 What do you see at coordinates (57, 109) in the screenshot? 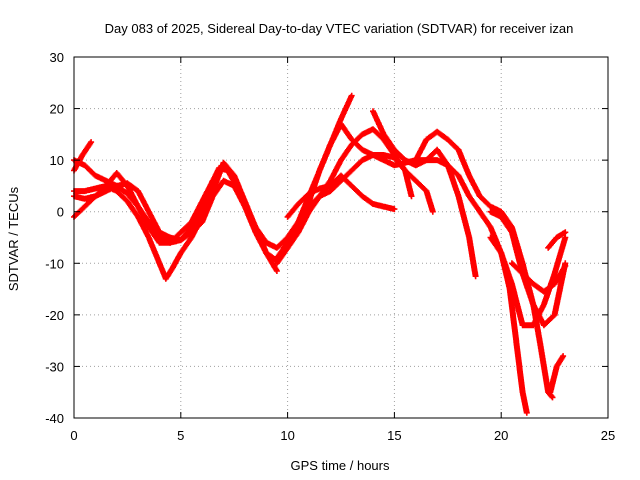
I see `y-tick-label: 20` at bounding box center [57, 109].